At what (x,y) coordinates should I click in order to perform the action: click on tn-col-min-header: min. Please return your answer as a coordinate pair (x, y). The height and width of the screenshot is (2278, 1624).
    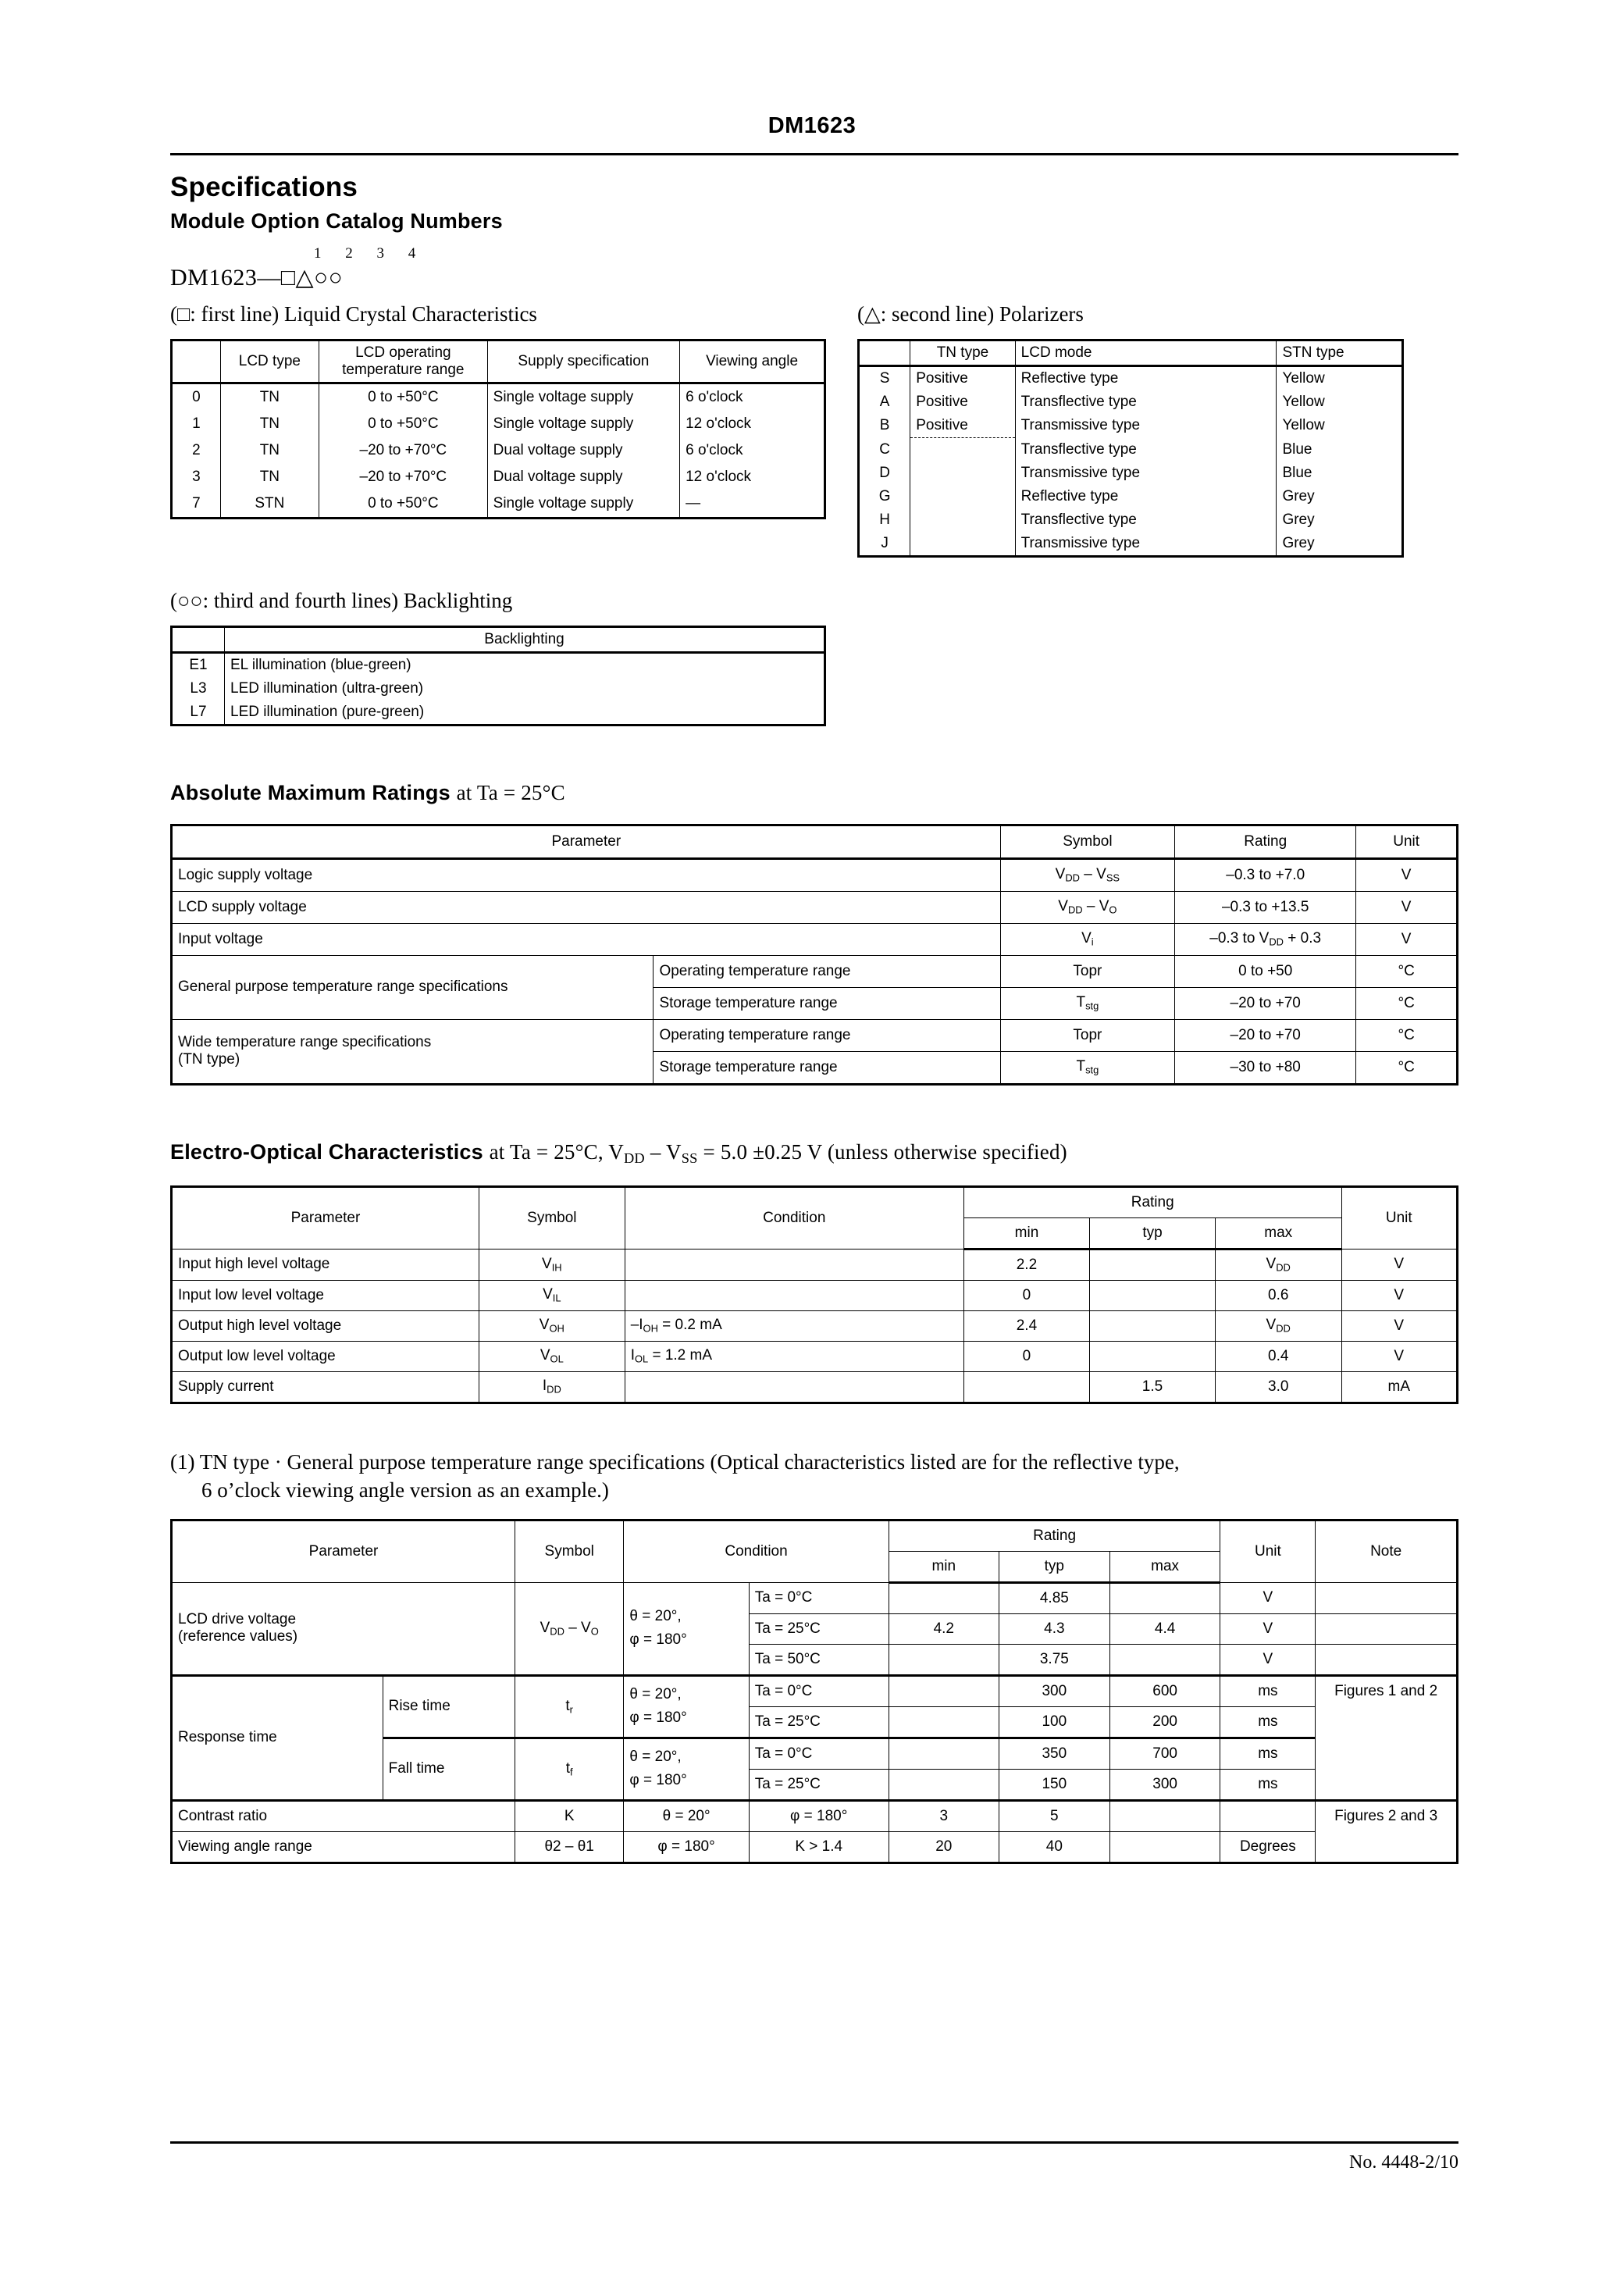
    Looking at the image, I should click on (943, 1567).